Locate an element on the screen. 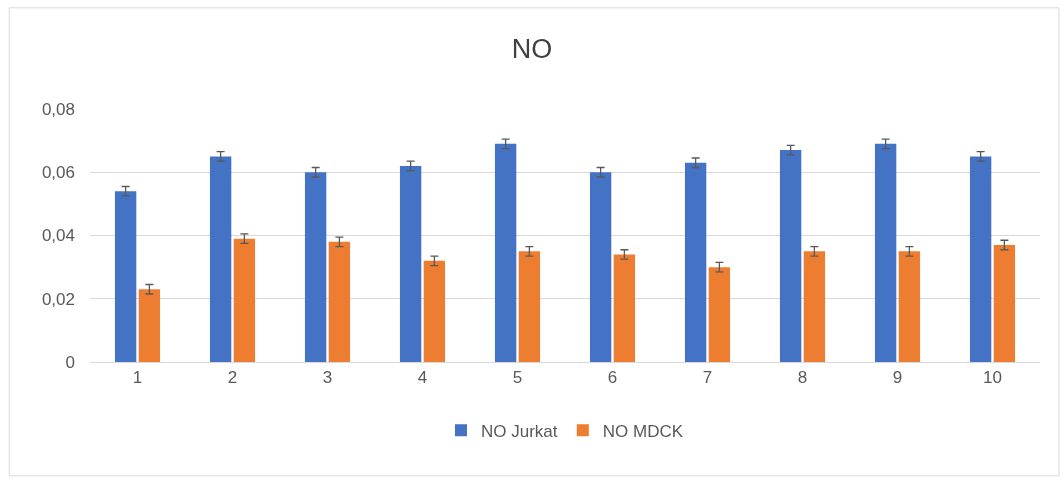  y-tick-label: 0,04 is located at coordinates (58, 236).